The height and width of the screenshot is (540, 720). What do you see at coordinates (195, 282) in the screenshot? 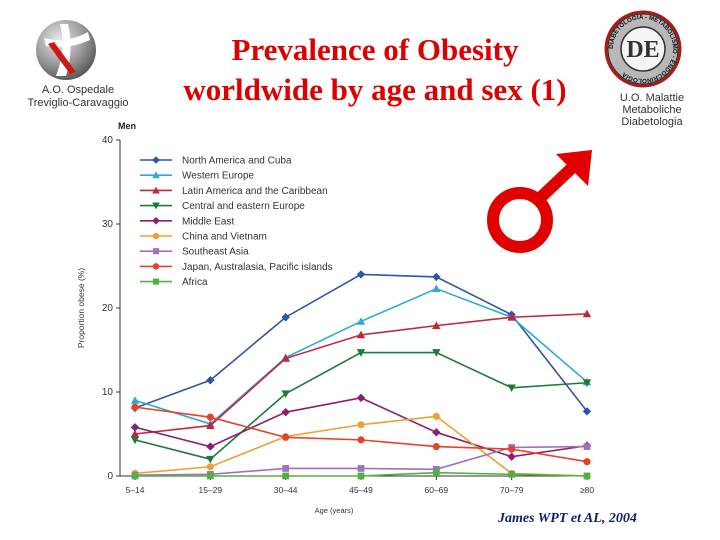
I see `legend-label: Africa` at bounding box center [195, 282].